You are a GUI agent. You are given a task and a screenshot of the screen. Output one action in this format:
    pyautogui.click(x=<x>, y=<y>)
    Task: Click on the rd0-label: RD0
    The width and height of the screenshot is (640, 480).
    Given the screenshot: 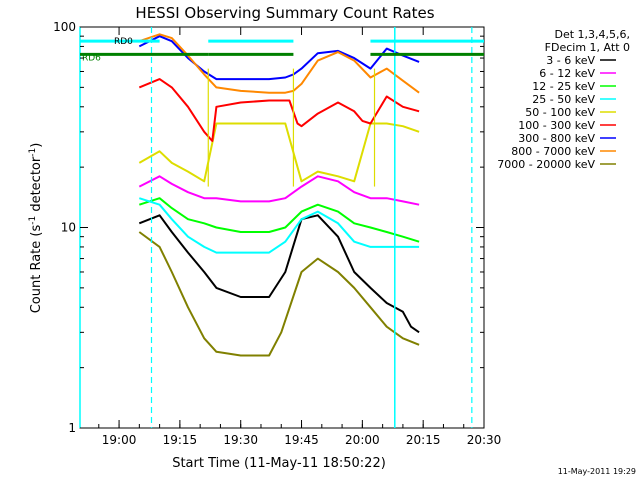 What is the action you would take?
    pyautogui.click(x=123, y=42)
    